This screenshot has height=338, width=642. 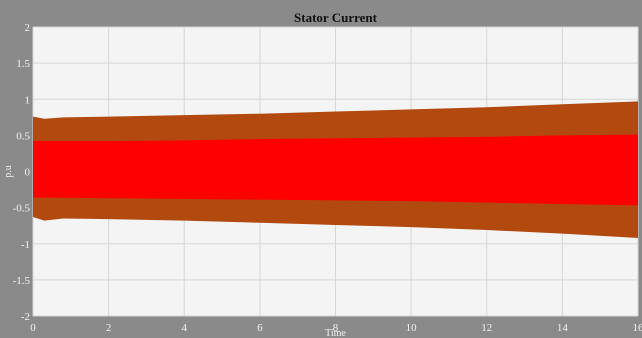 I want to click on x-axis-label: Time, so click(x=335, y=333).